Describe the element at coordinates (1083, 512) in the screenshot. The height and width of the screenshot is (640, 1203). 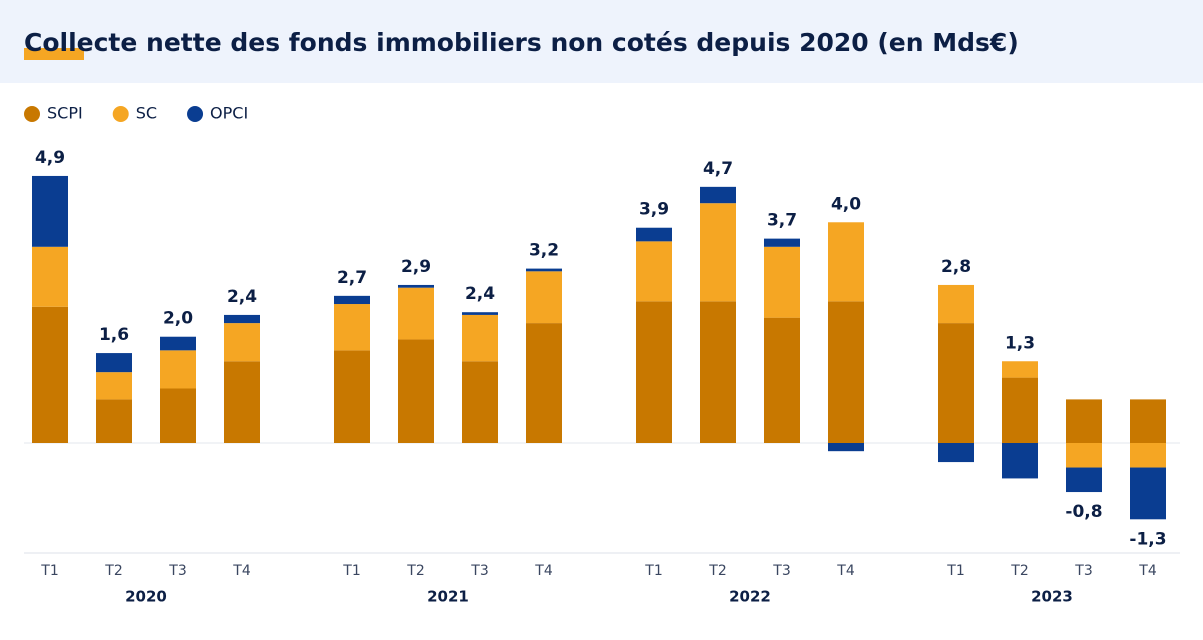
I see `total-label: -0,8` at that location.